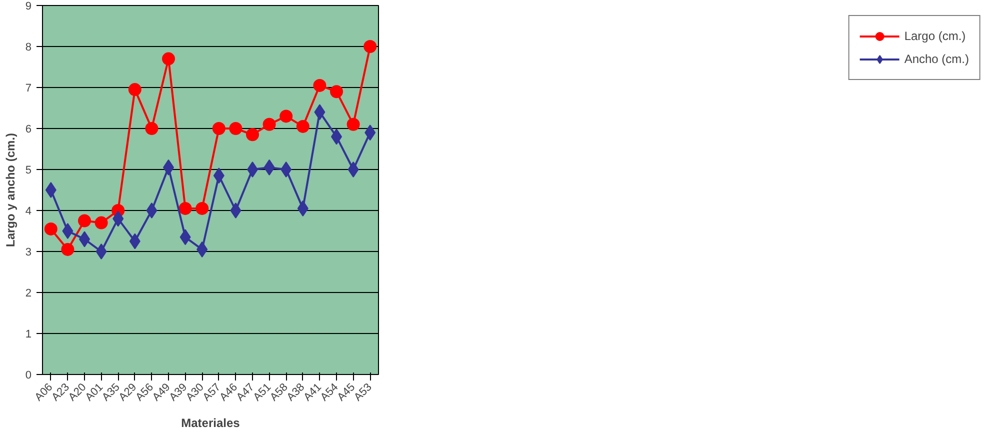  Describe the element at coordinates (210, 423) in the screenshot. I see `x-axis-title: Materiales` at that location.